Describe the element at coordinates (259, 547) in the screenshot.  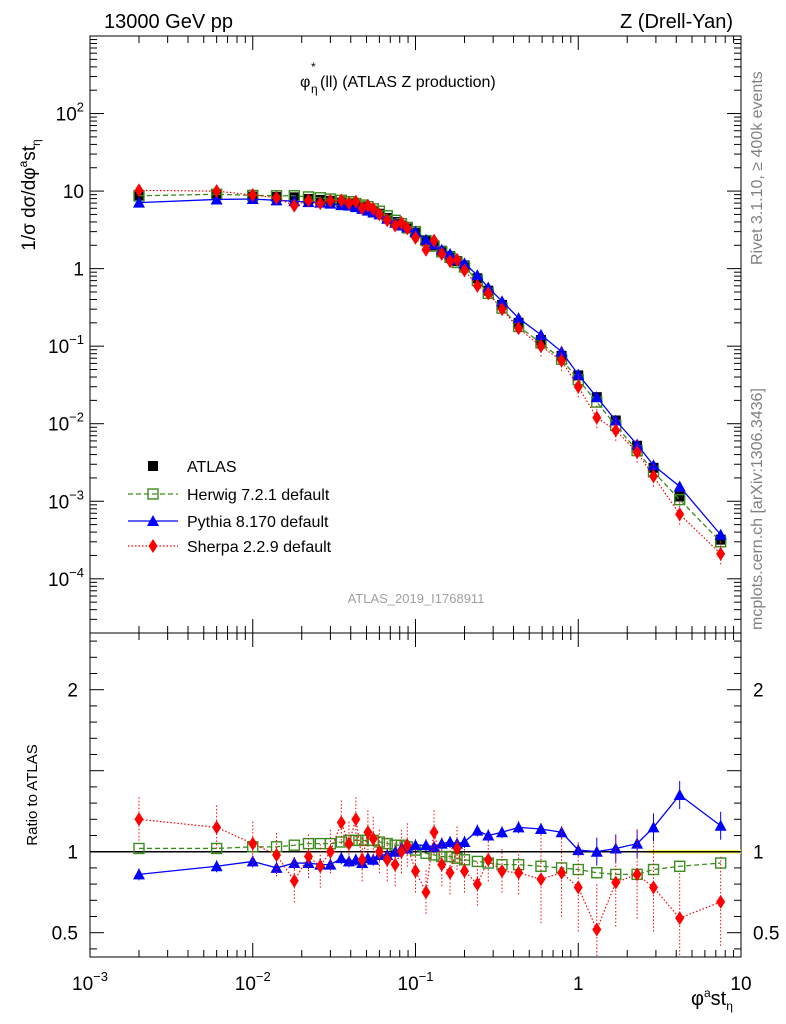
I see `legend-label-sherpa: Sherpa 2.2.9 default` at that location.